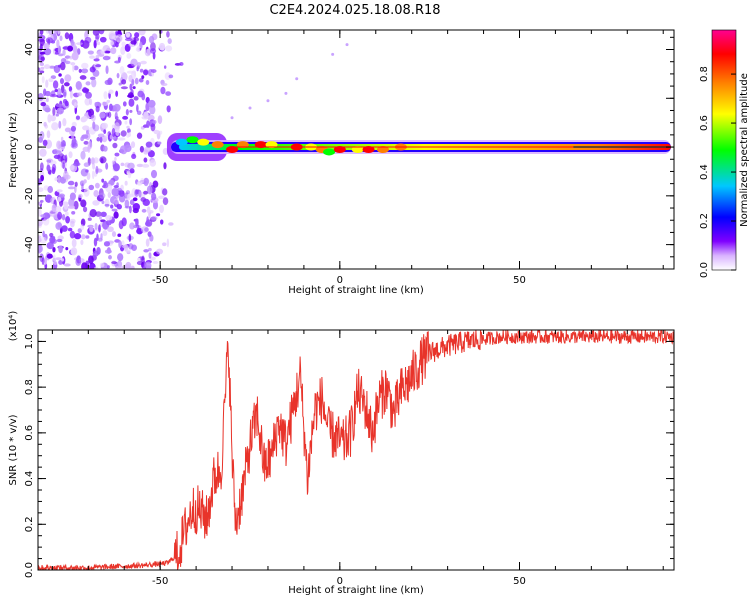  What do you see at coordinates (724, 150) in the screenshot?
I see `colorbar-gradient` at bounding box center [724, 150].